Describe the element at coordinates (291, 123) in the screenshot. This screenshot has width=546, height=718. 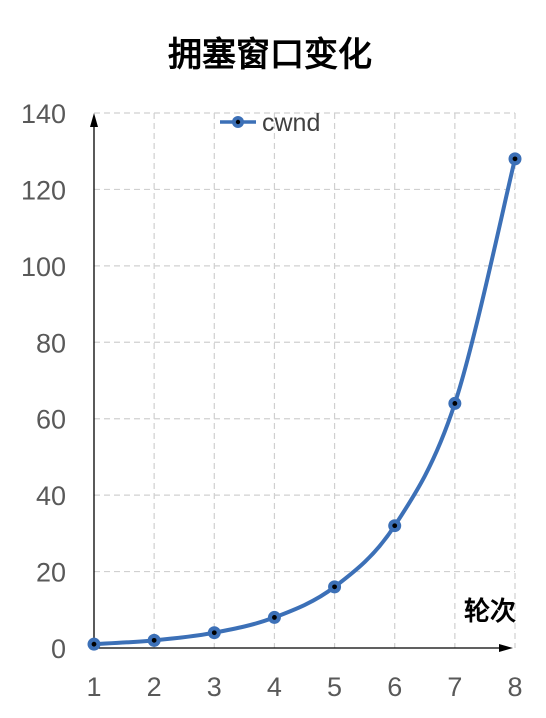
I see `legend-label-cwnd: cwnd` at that location.